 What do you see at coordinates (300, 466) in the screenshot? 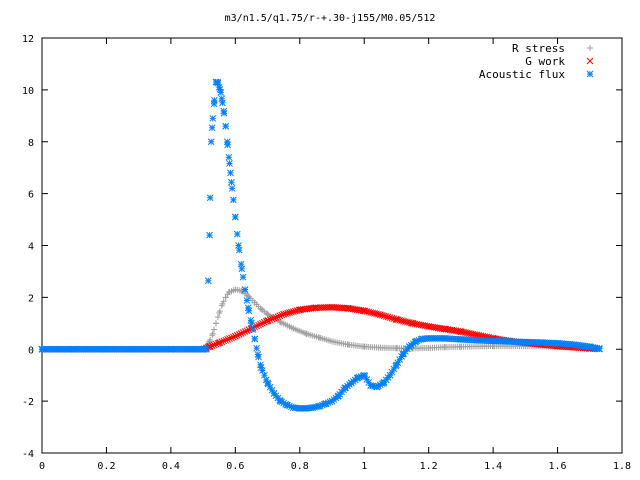
I see `x-tick-label: 0.8` at bounding box center [300, 466].